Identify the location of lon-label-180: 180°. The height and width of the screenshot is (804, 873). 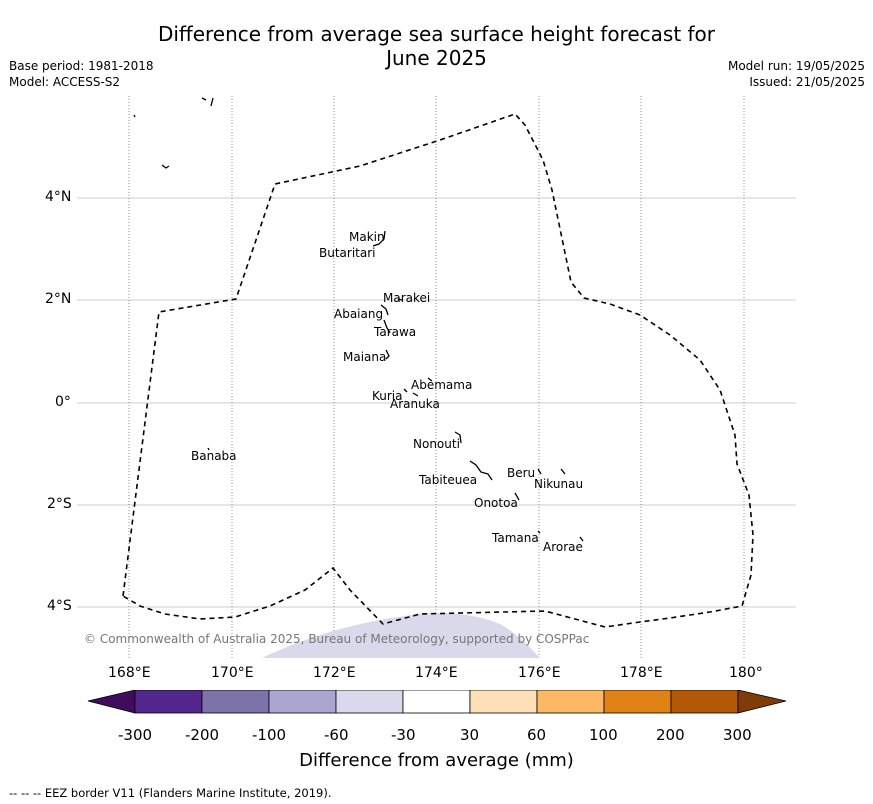
(746, 673).